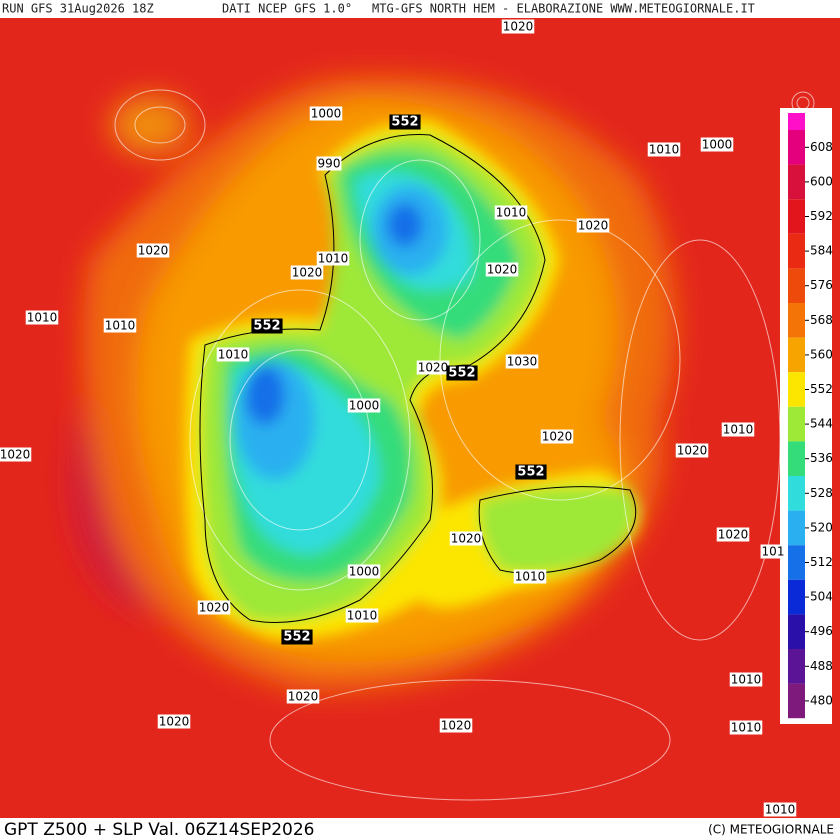 The image size is (840, 840). I want to click on colorbar-label: 592, so click(821, 216).